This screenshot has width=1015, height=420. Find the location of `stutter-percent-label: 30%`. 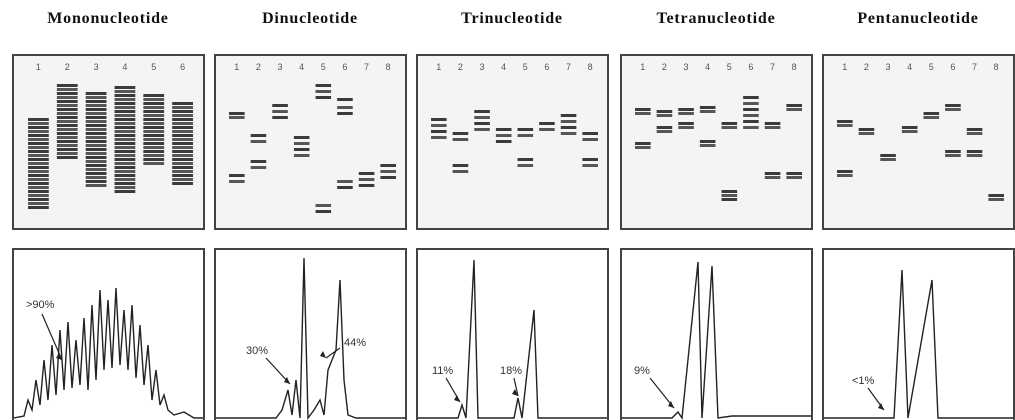

stutter-percent-label: 30% is located at coordinates (257, 351).